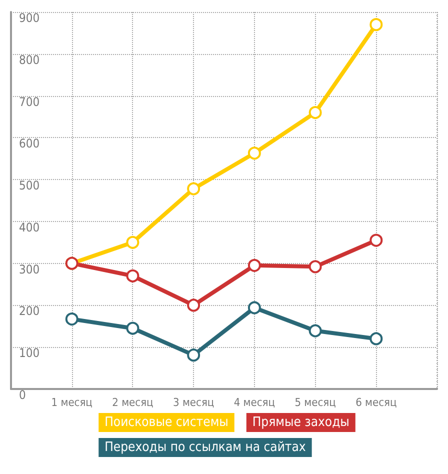  What do you see at coordinates (29, 353) in the screenshot?
I see `y-tick-label: 100` at bounding box center [29, 353].